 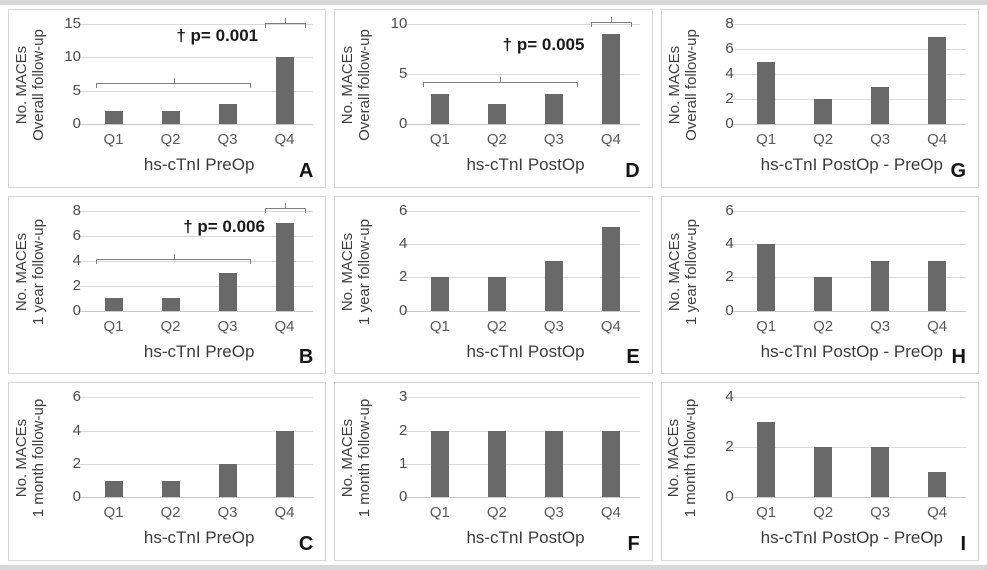 I want to click on x-axis-title: hs-cTnI PreOp, so click(x=199, y=351).